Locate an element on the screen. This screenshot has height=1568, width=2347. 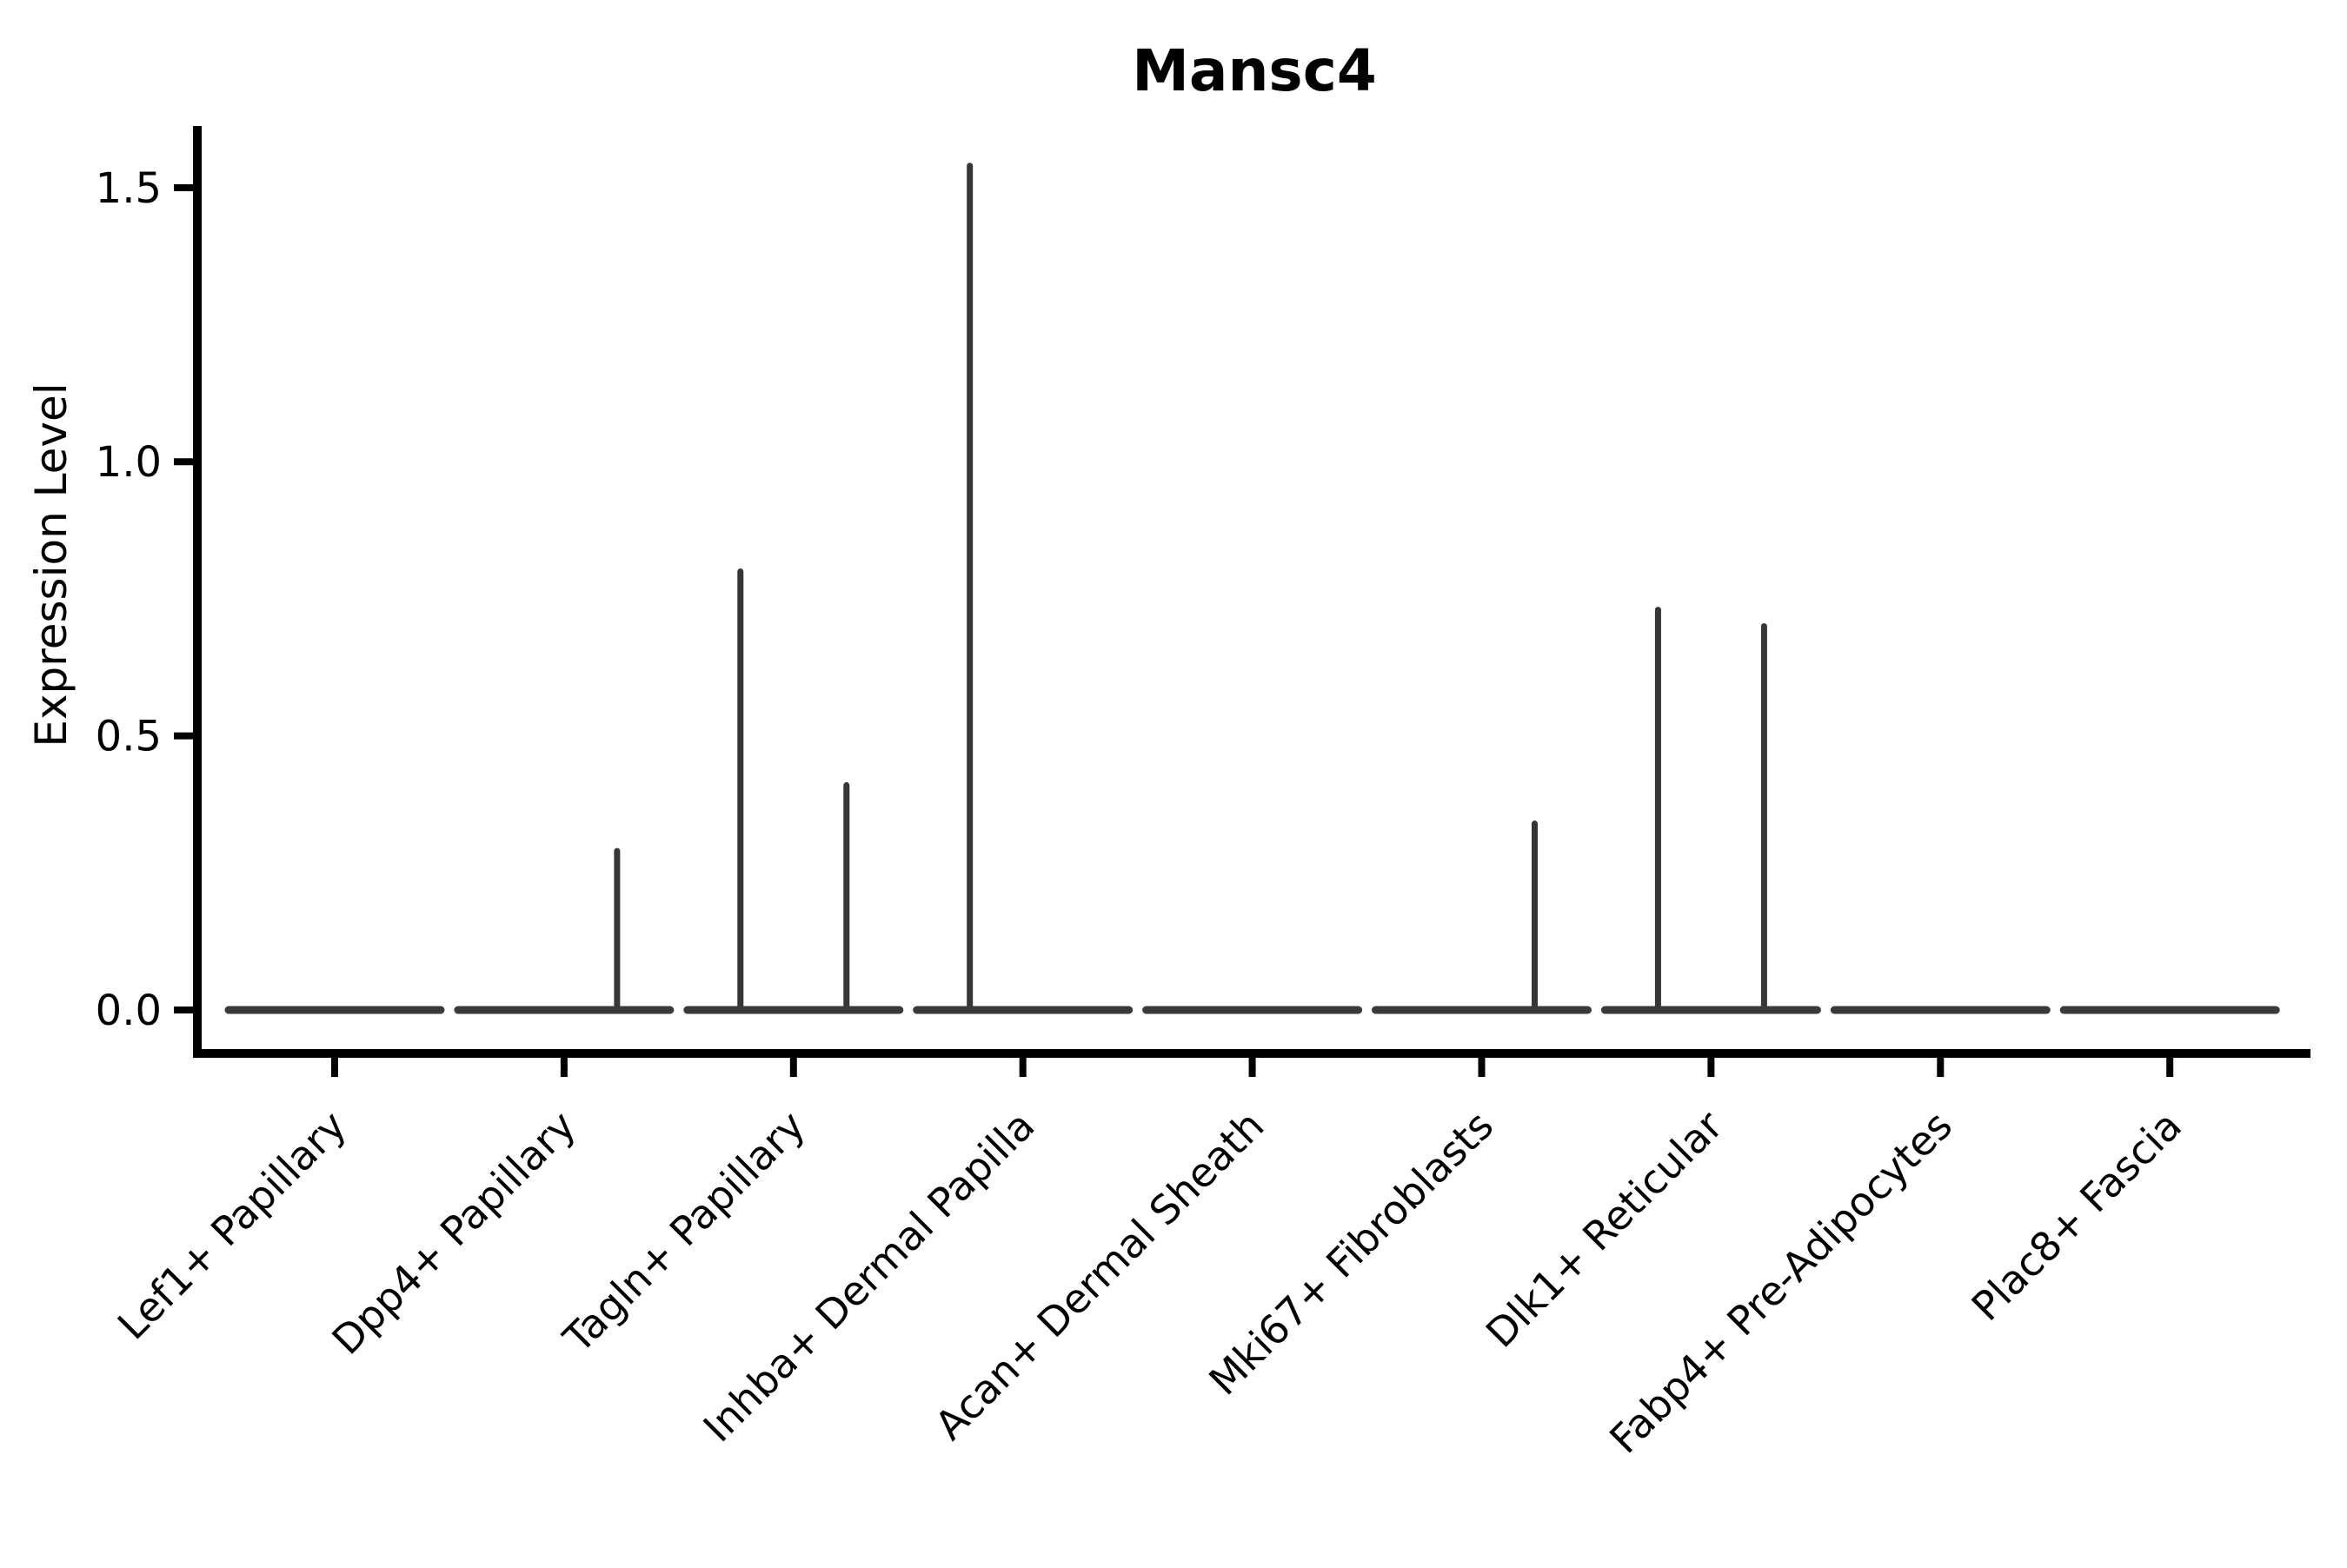
x-tick-label: Tagln+ Papillary is located at coordinates (684, 1232).